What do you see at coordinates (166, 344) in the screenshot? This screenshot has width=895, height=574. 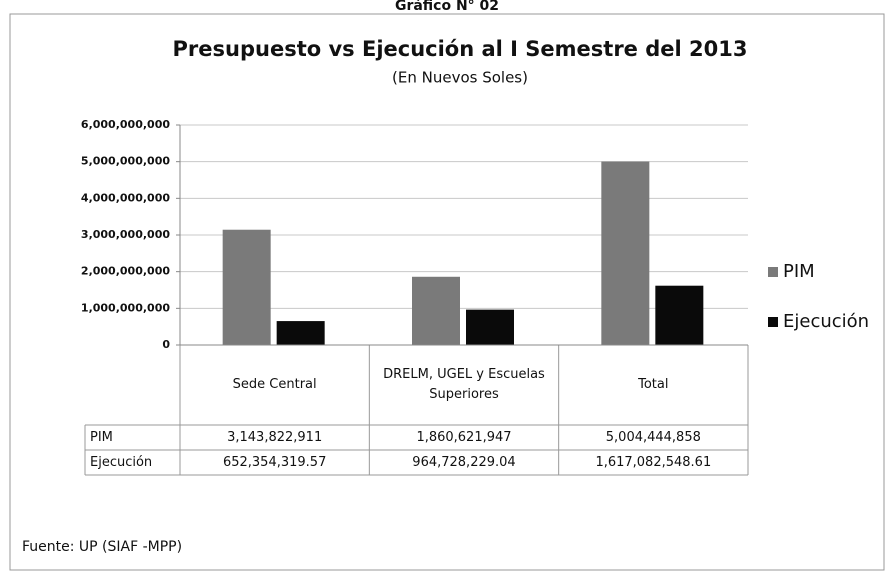 I see `y-tick-label: 0` at bounding box center [166, 344].